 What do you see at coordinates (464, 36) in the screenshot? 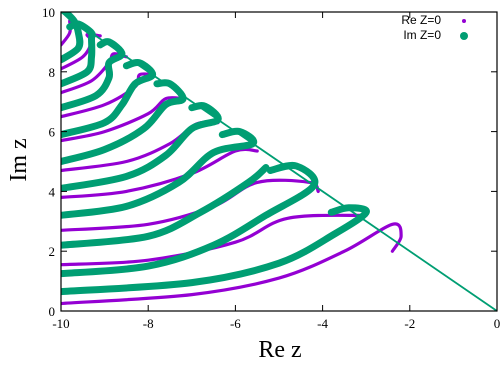
I see `legend-entry-im-marker` at bounding box center [464, 36].